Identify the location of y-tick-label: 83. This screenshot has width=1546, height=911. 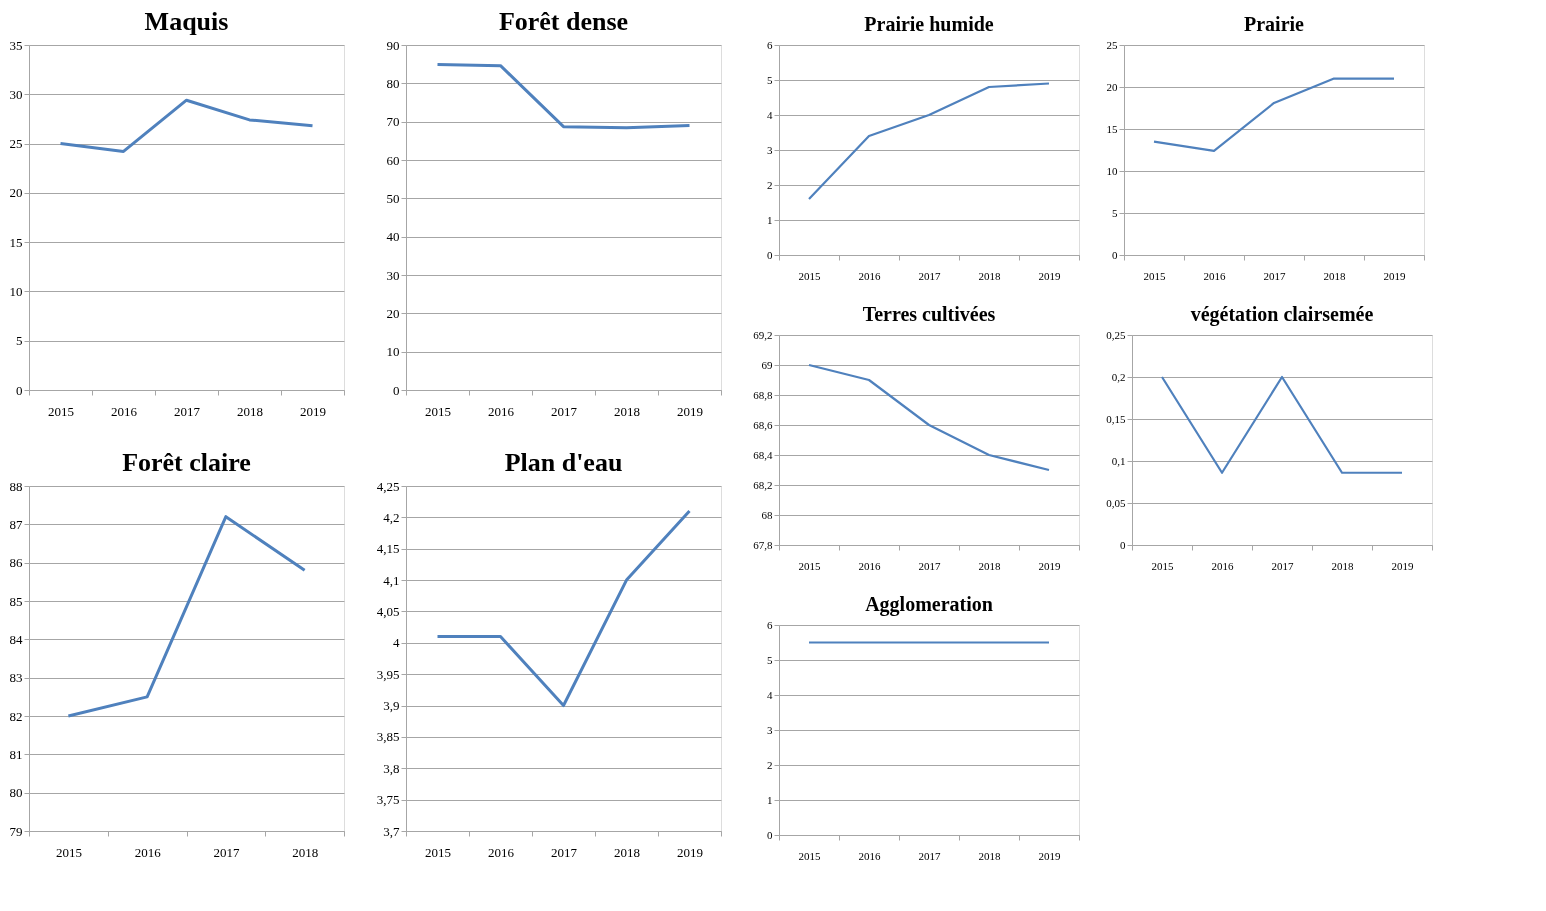
(16, 678).